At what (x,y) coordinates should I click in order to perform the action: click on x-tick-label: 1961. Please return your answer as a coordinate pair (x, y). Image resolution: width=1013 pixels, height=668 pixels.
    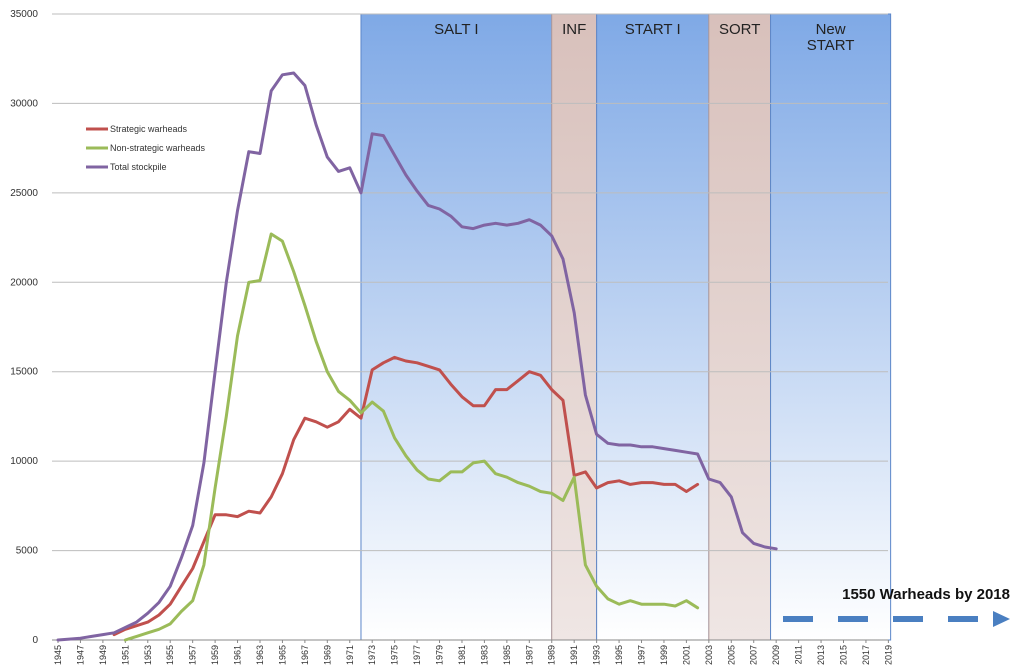
    Looking at the image, I should click on (238, 655).